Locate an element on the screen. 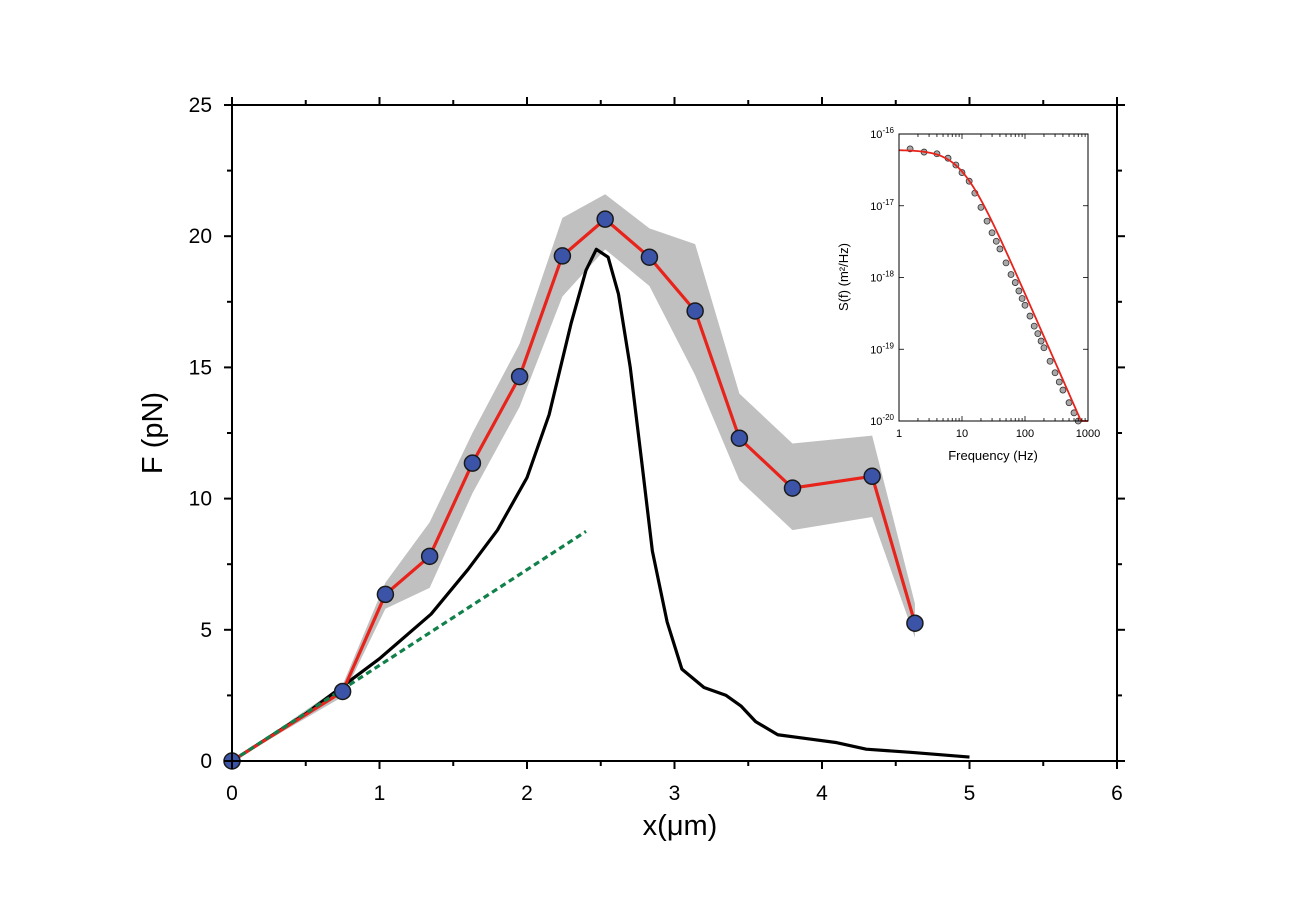 This screenshot has height=912, width=1298. x-tick-labels: 0 1 2 3 4 5 6 is located at coordinates (674, 793).